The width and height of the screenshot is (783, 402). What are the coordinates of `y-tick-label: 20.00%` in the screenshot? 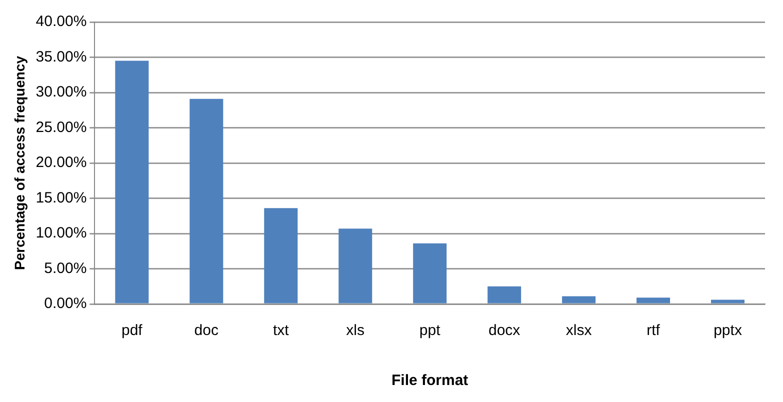 It's located at (61, 163).